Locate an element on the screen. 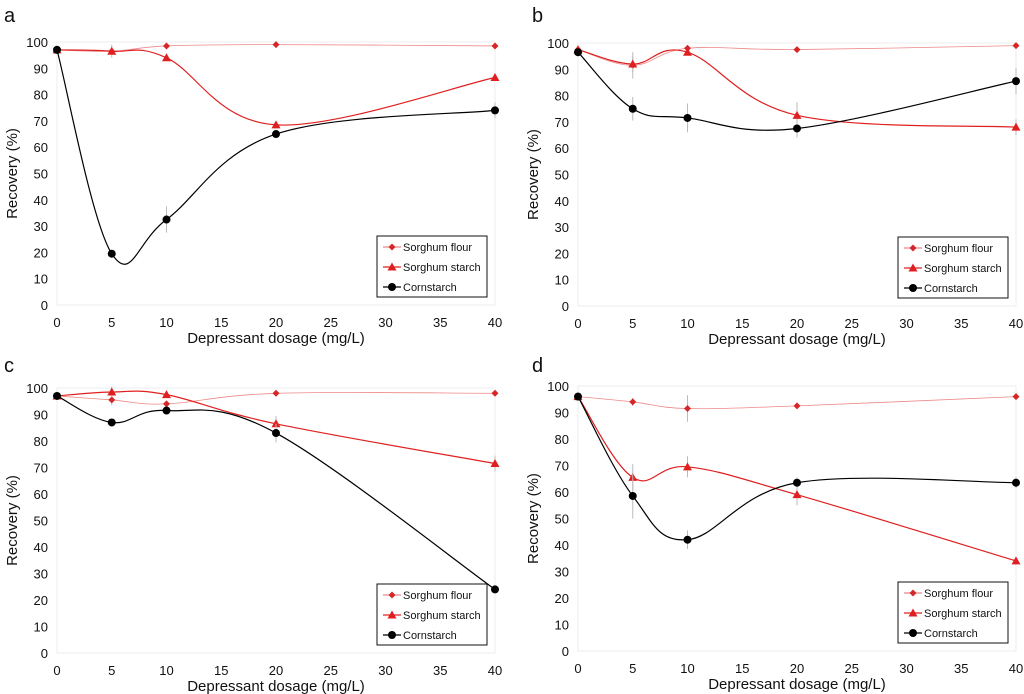 Image resolution: width=1024 pixels, height=694 pixels. y-tick-label: 90 is located at coordinates (41, 415).